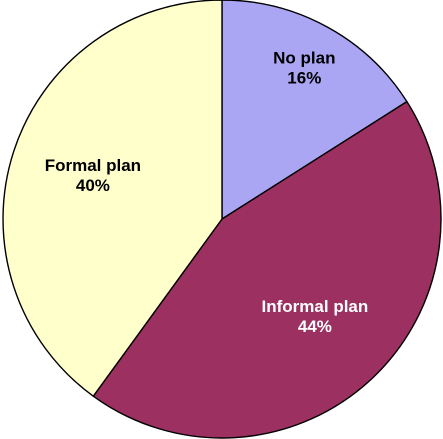  What do you see at coordinates (304, 77) in the screenshot?
I see `slice-value-no-plan: 16%` at bounding box center [304, 77].